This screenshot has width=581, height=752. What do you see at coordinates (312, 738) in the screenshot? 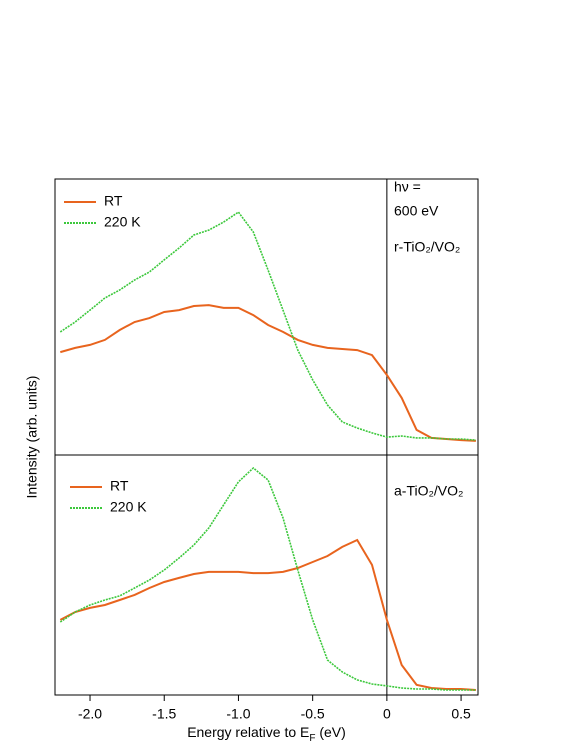
I see `x-axis-label-part: F` at bounding box center [312, 738].